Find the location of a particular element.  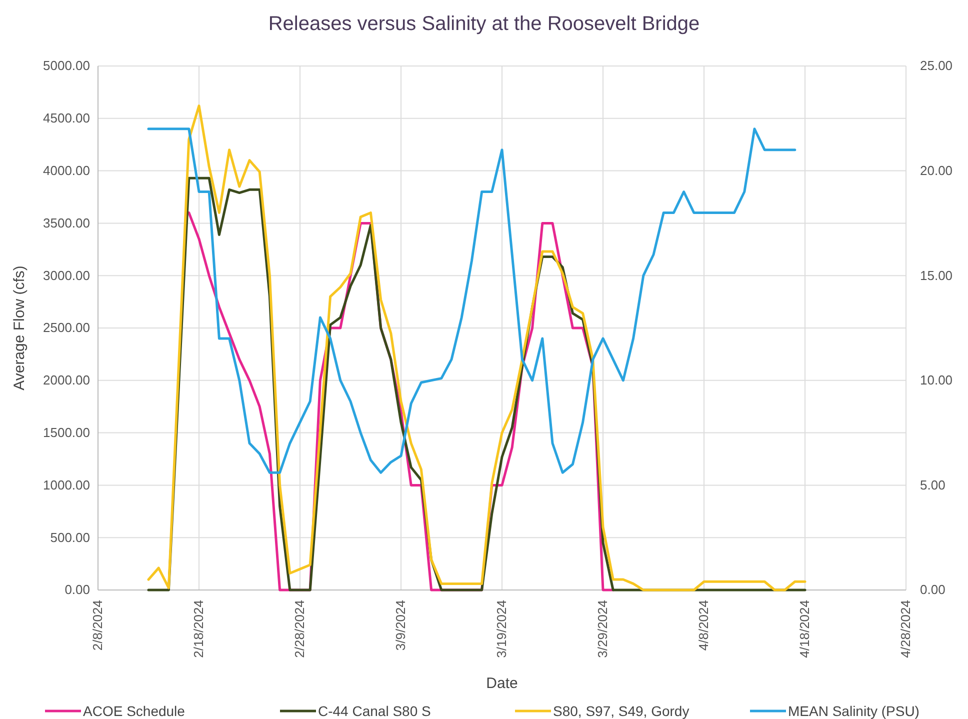

legend-label: ACOE Schedule is located at coordinates (134, 711).